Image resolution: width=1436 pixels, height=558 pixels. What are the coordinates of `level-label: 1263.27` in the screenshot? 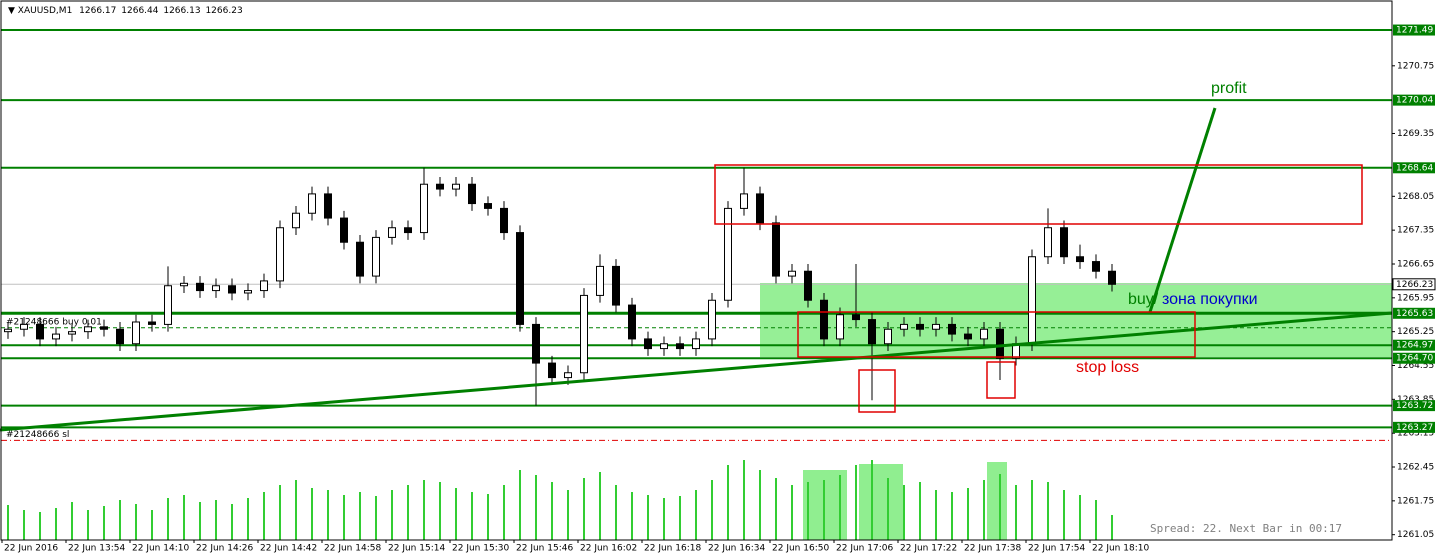 It's located at (1414, 428).